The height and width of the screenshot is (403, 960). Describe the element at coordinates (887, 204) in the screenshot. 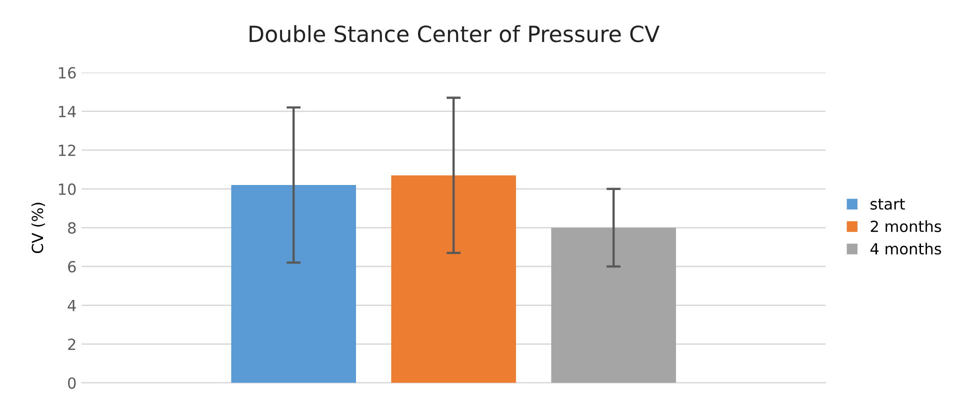

I see `legend-label: start` at that location.